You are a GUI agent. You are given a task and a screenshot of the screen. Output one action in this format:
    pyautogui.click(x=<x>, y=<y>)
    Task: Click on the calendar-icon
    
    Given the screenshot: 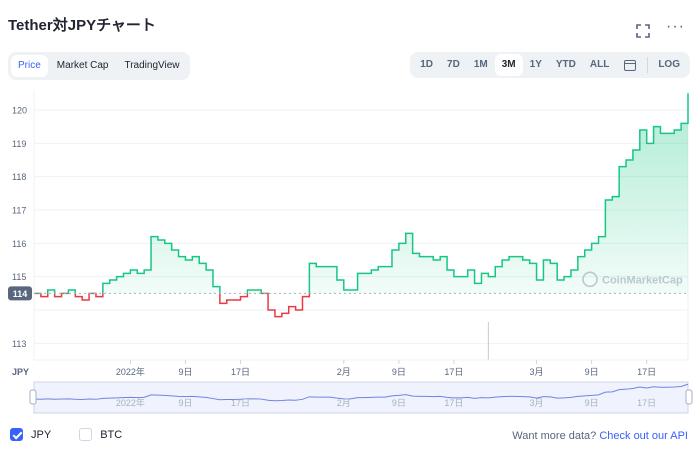 What is the action you would take?
    pyautogui.click(x=630, y=65)
    